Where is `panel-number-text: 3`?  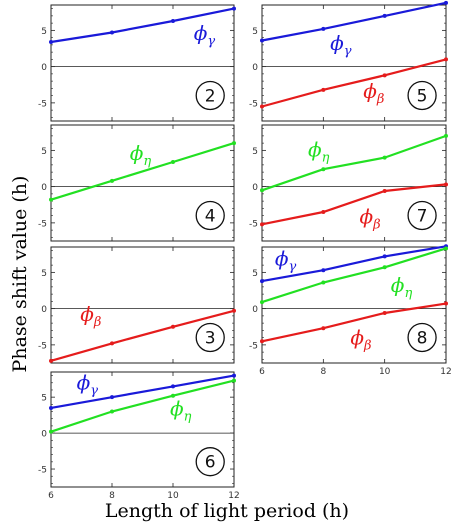 panel-number-text: 3 is located at coordinates (210, 338).